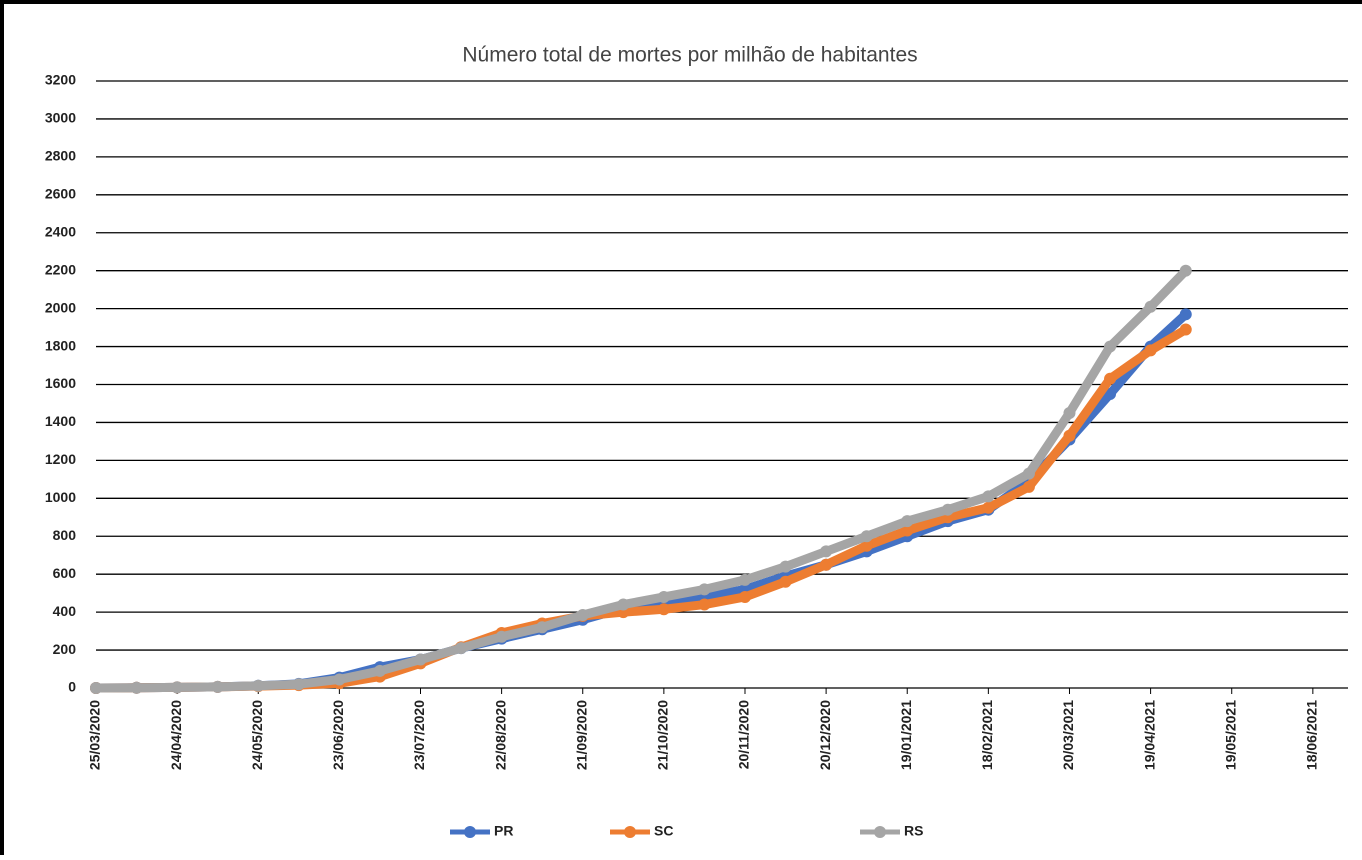 Image resolution: width=1362 pixels, height=860 pixels. What do you see at coordinates (60, 345) in the screenshot?
I see `y-tick-label: 1800` at bounding box center [60, 345].